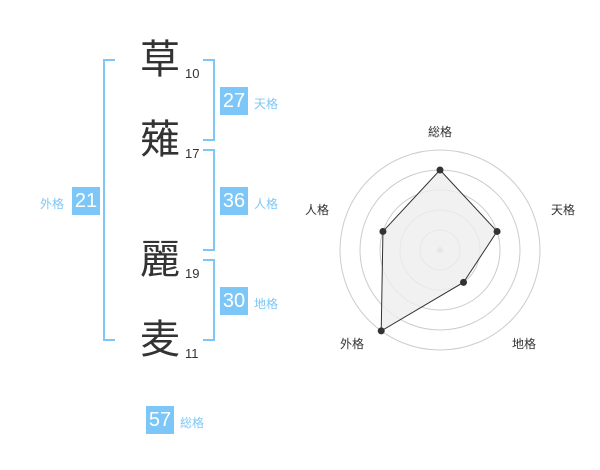  What do you see at coordinates (234, 301) in the screenshot?
I see `chikaku-value: 30` at bounding box center [234, 301].